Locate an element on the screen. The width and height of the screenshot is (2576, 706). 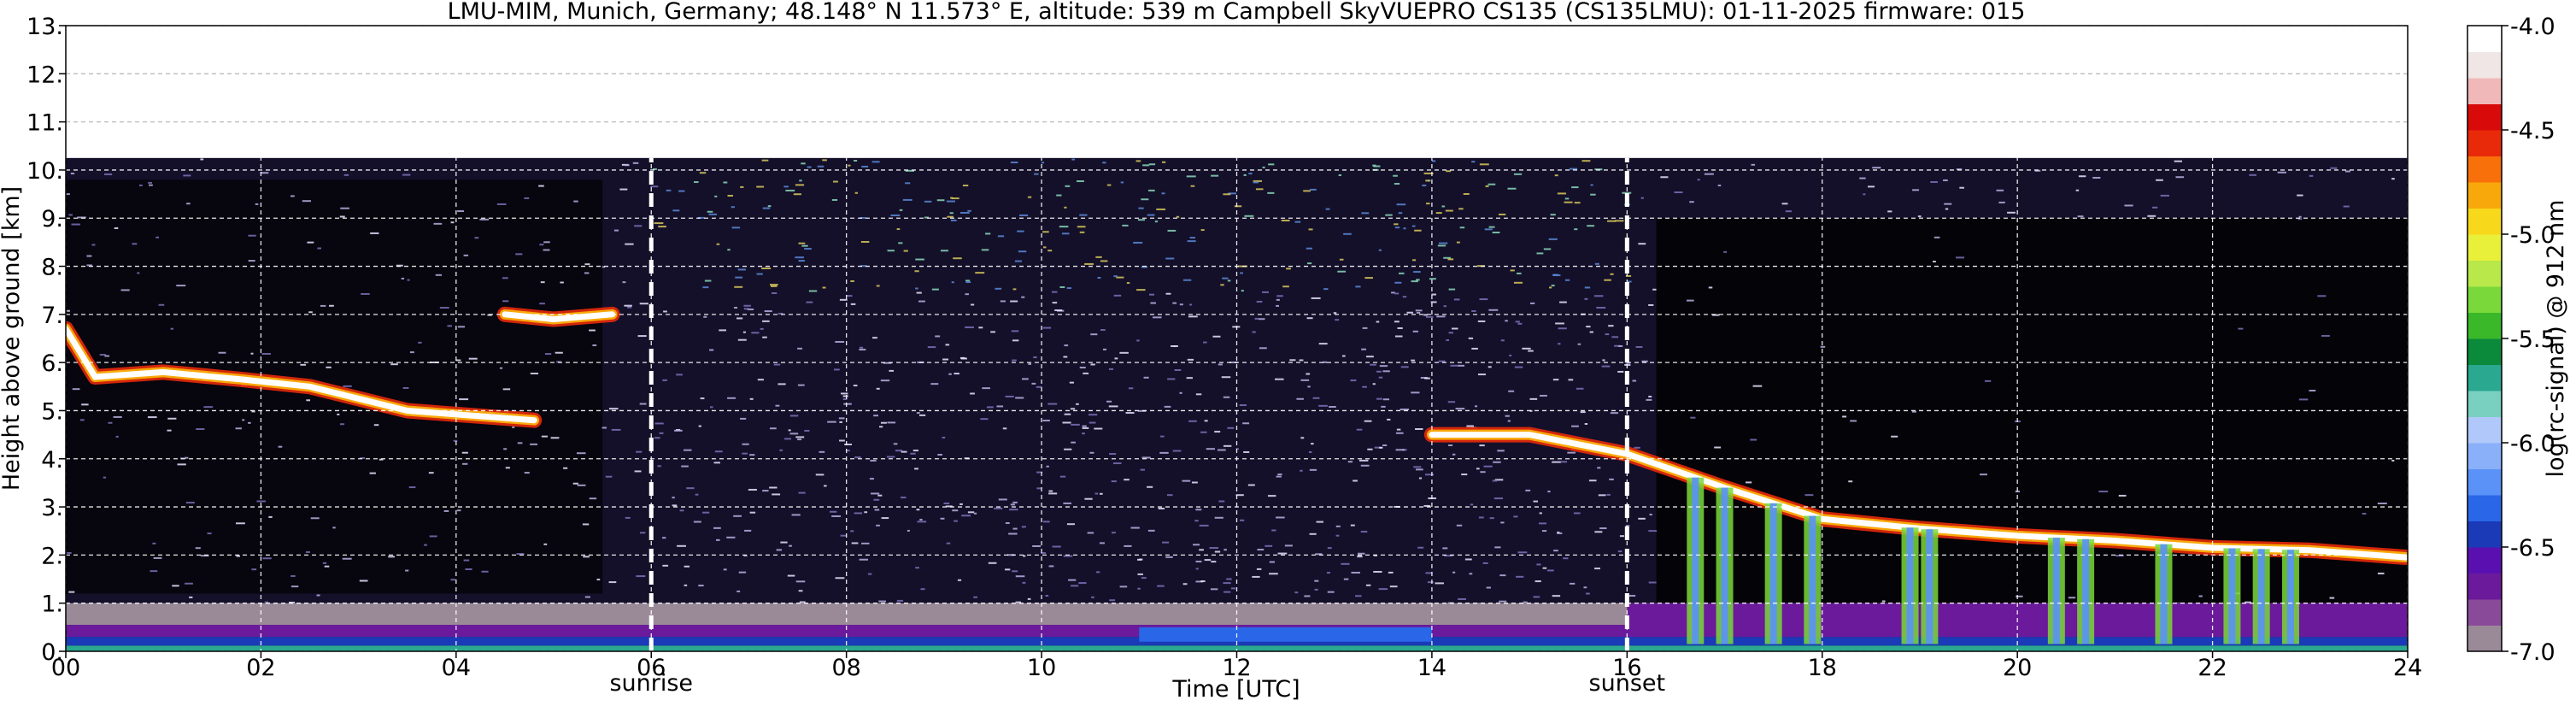
y-tick-label: 8. is located at coordinates (52, 268).